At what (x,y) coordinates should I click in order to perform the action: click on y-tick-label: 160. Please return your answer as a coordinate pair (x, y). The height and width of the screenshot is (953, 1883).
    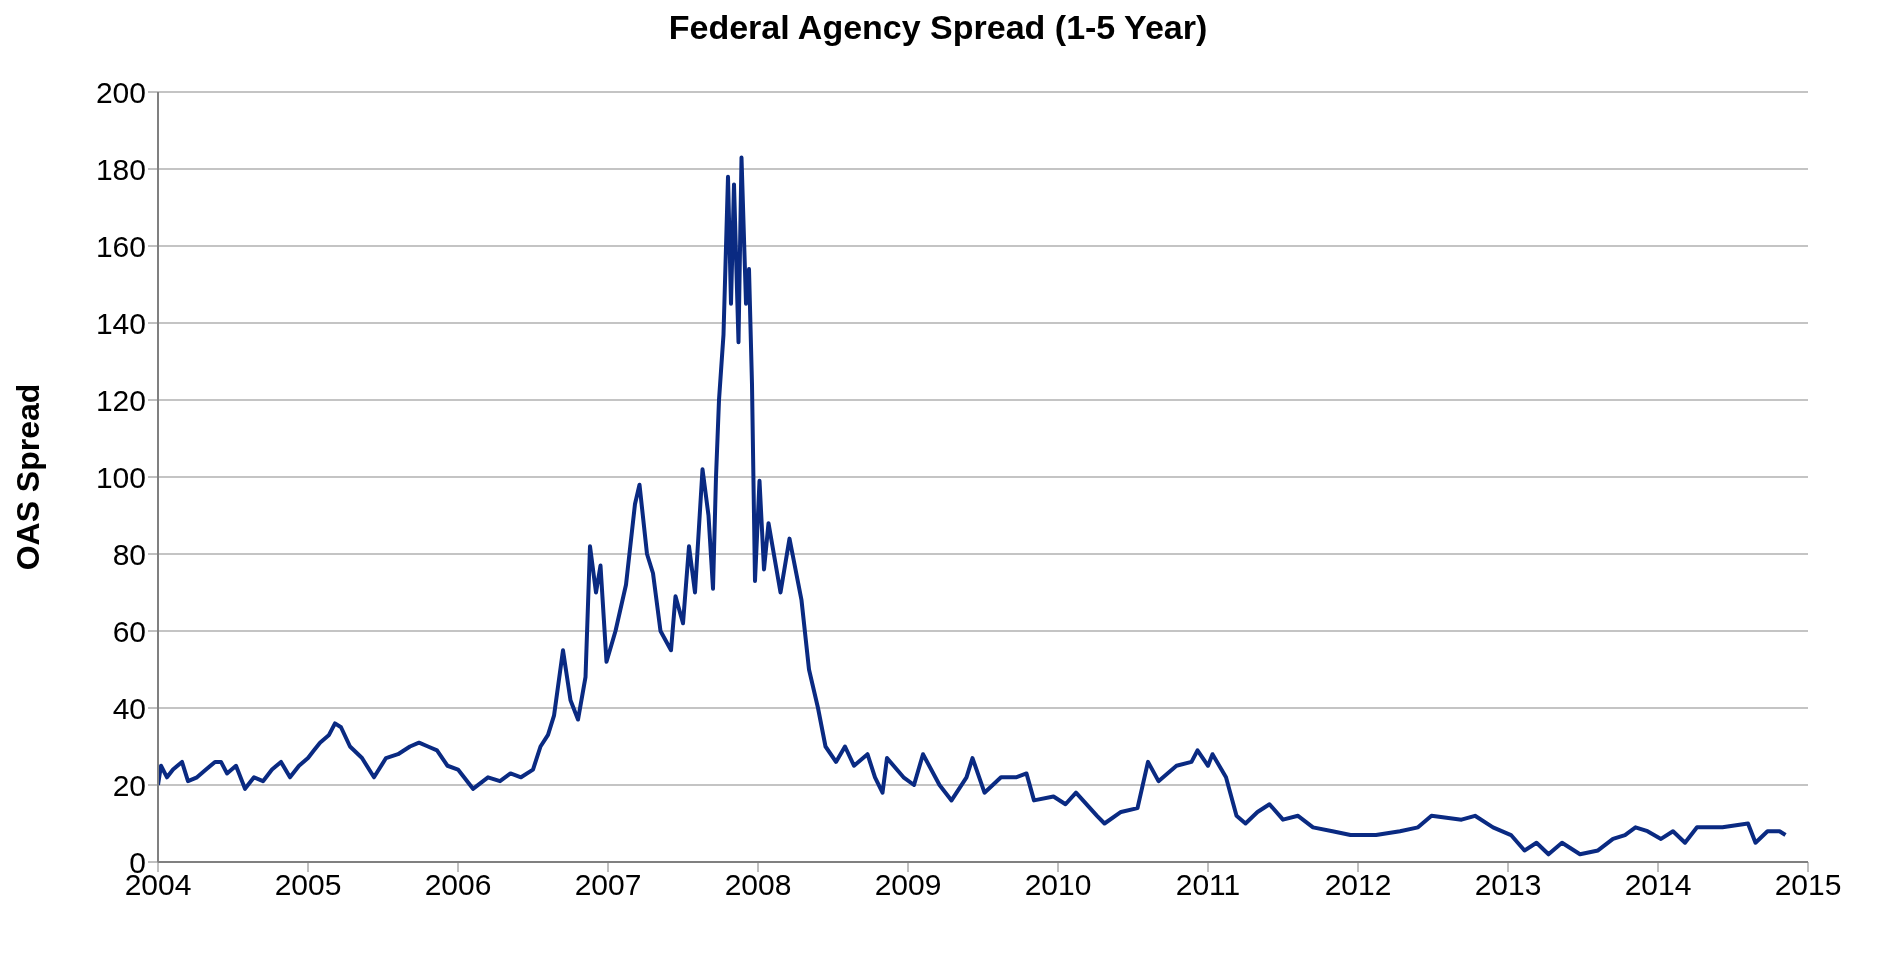
    Looking at the image, I should click on (120, 246).